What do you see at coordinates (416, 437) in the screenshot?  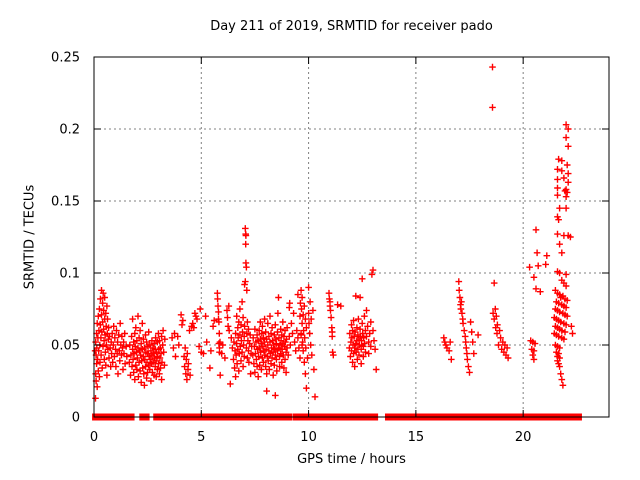 I see `x-tick-label: 15` at bounding box center [416, 437].